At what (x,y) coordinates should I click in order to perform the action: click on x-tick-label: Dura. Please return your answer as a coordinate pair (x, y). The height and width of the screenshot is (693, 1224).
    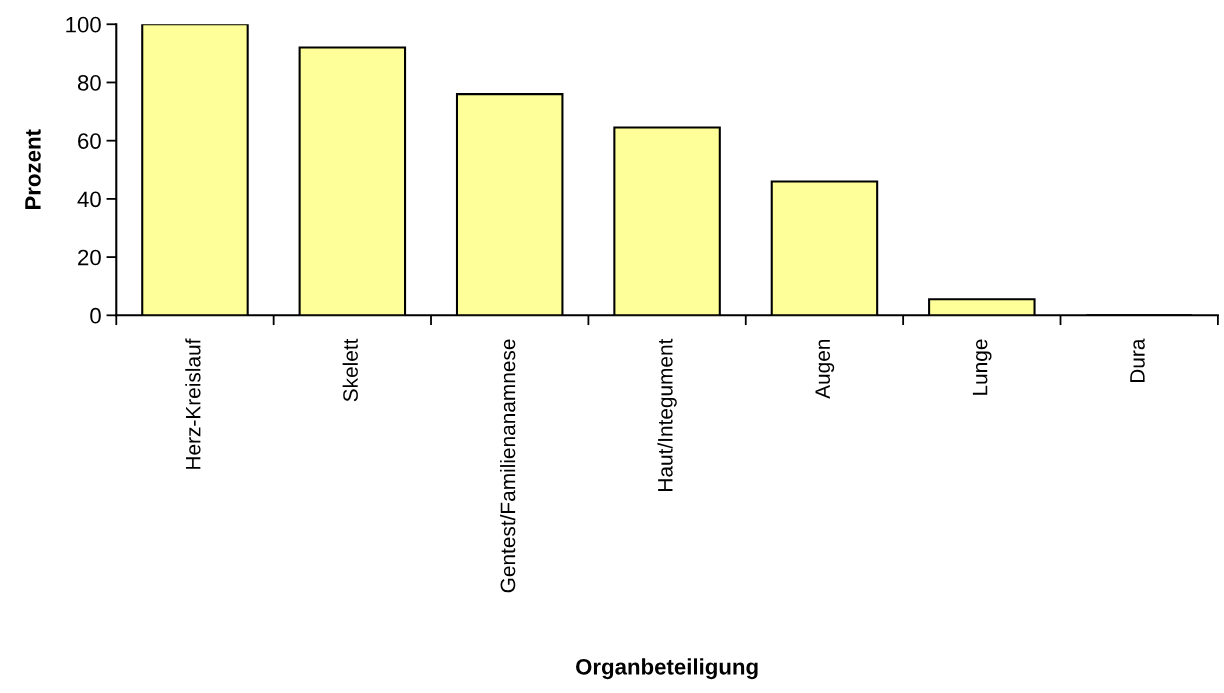
    Looking at the image, I should click on (1137, 360).